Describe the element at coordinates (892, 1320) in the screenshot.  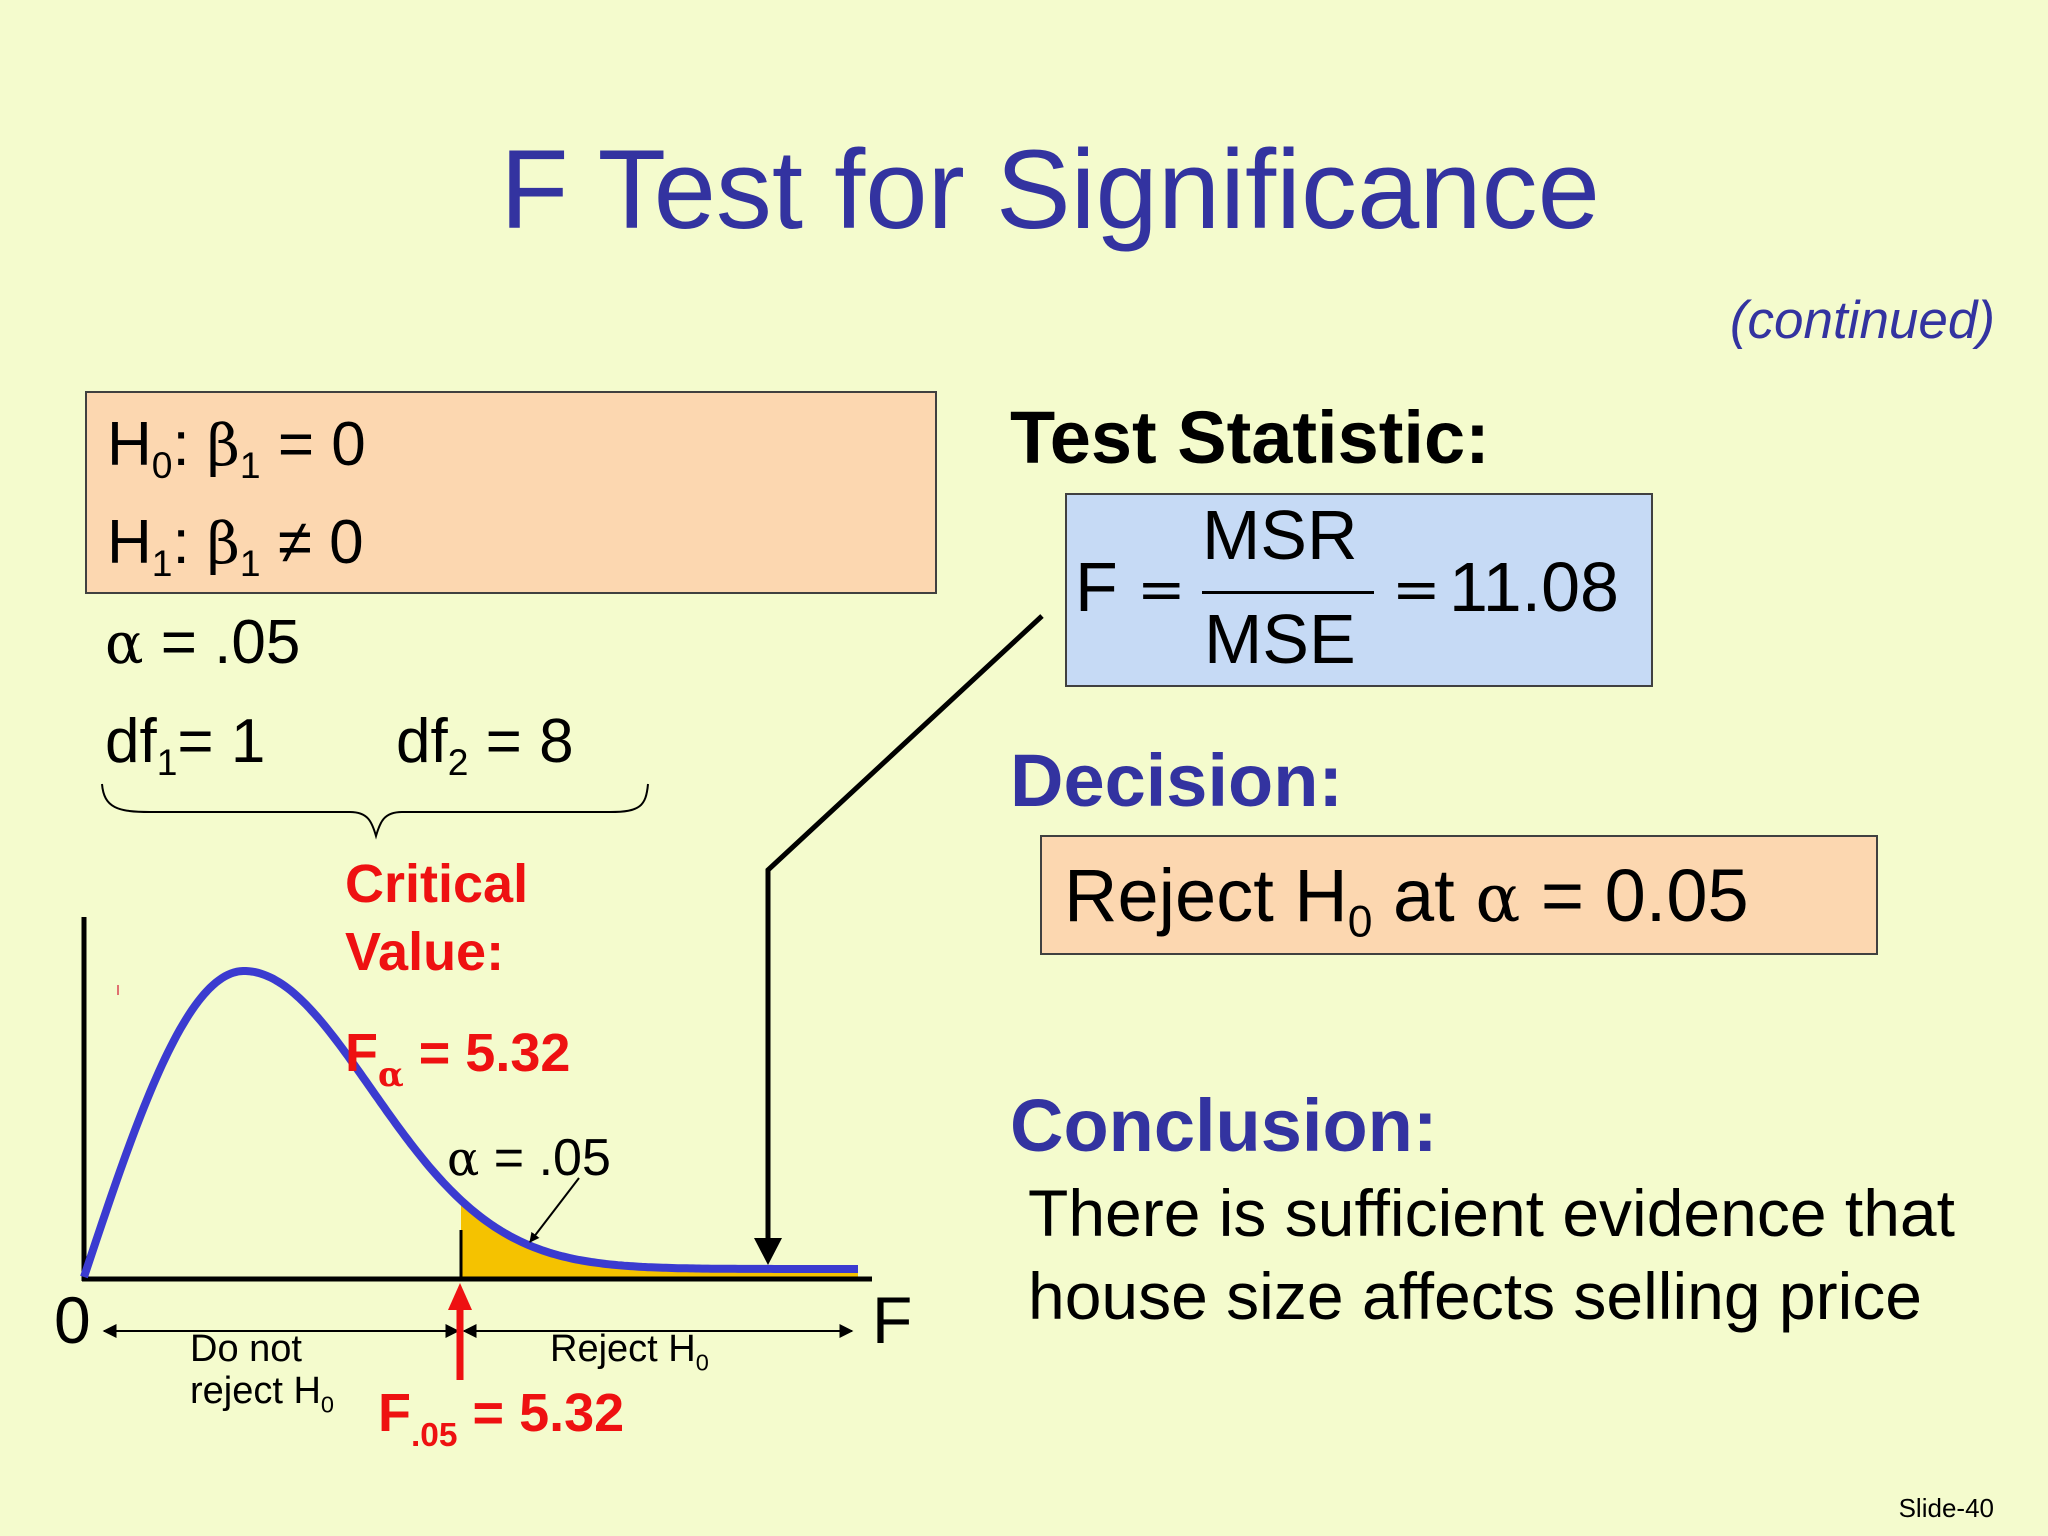
I see `x-axis-label: F` at that location.